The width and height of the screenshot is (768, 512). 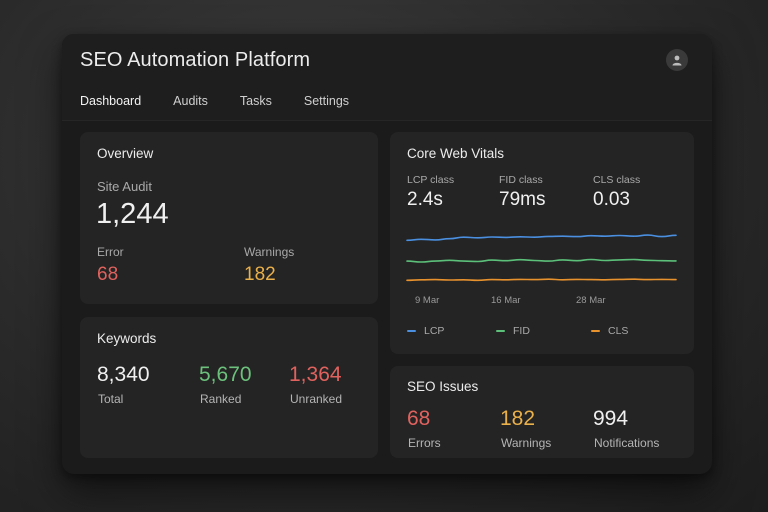 I want to click on keywords-title: Keywords, so click(x=127, y=338).